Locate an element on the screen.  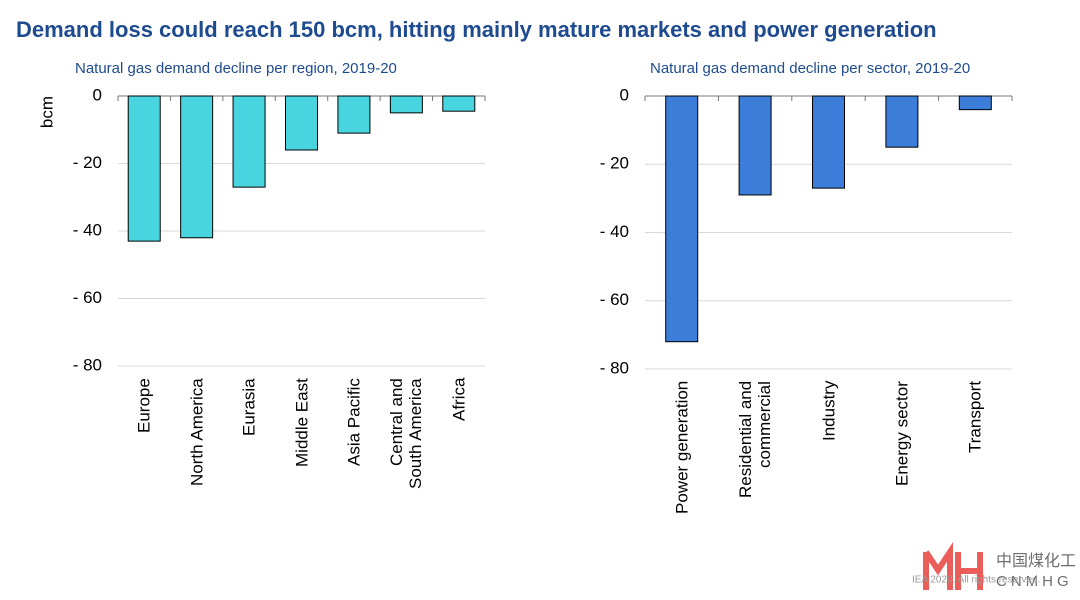
x-tick-label: Europe is located at coordinates (144, 405).